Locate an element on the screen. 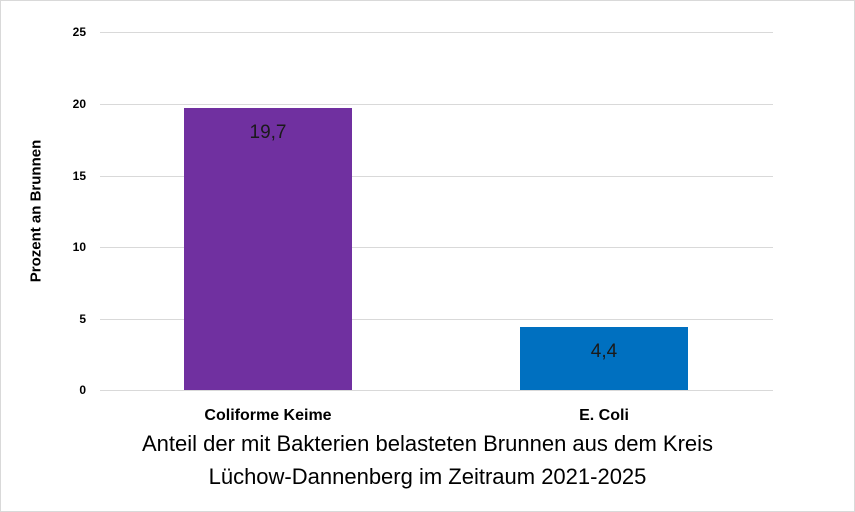 Image resolution: width=855 pixels, height=512 pixels. x-category-label: E. Coli is located at coordinates (604, 415).